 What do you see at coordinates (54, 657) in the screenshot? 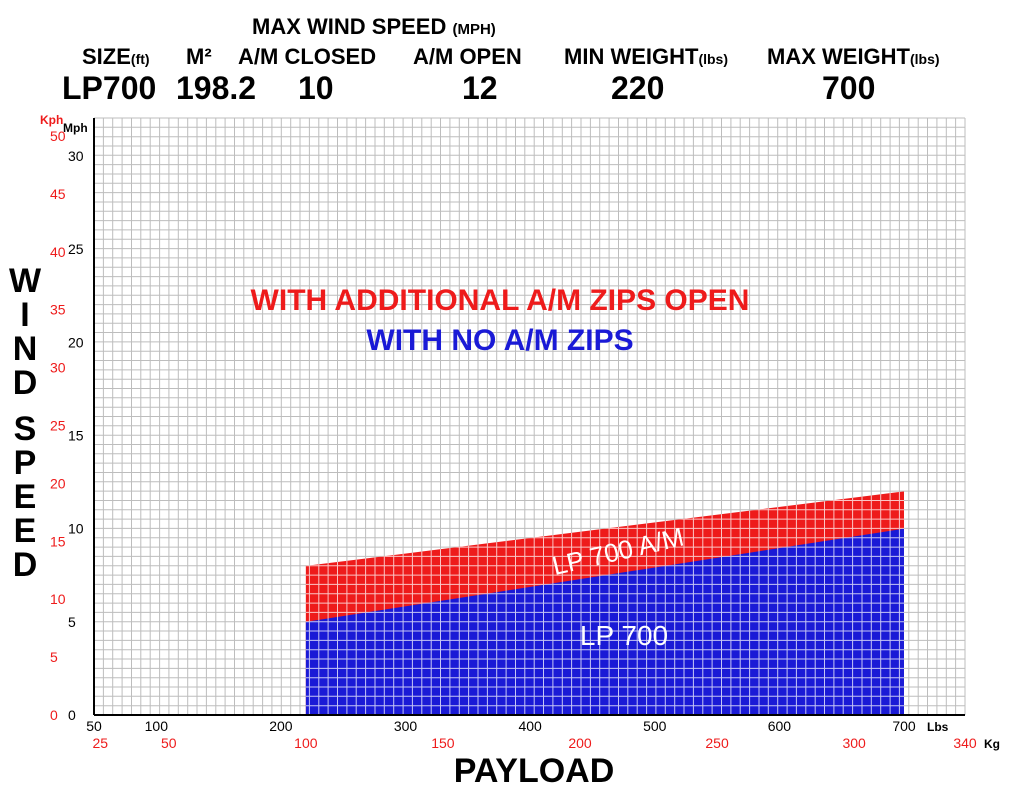
I see `y-tick-label-kph: 5` at bounding box center [54, 657].